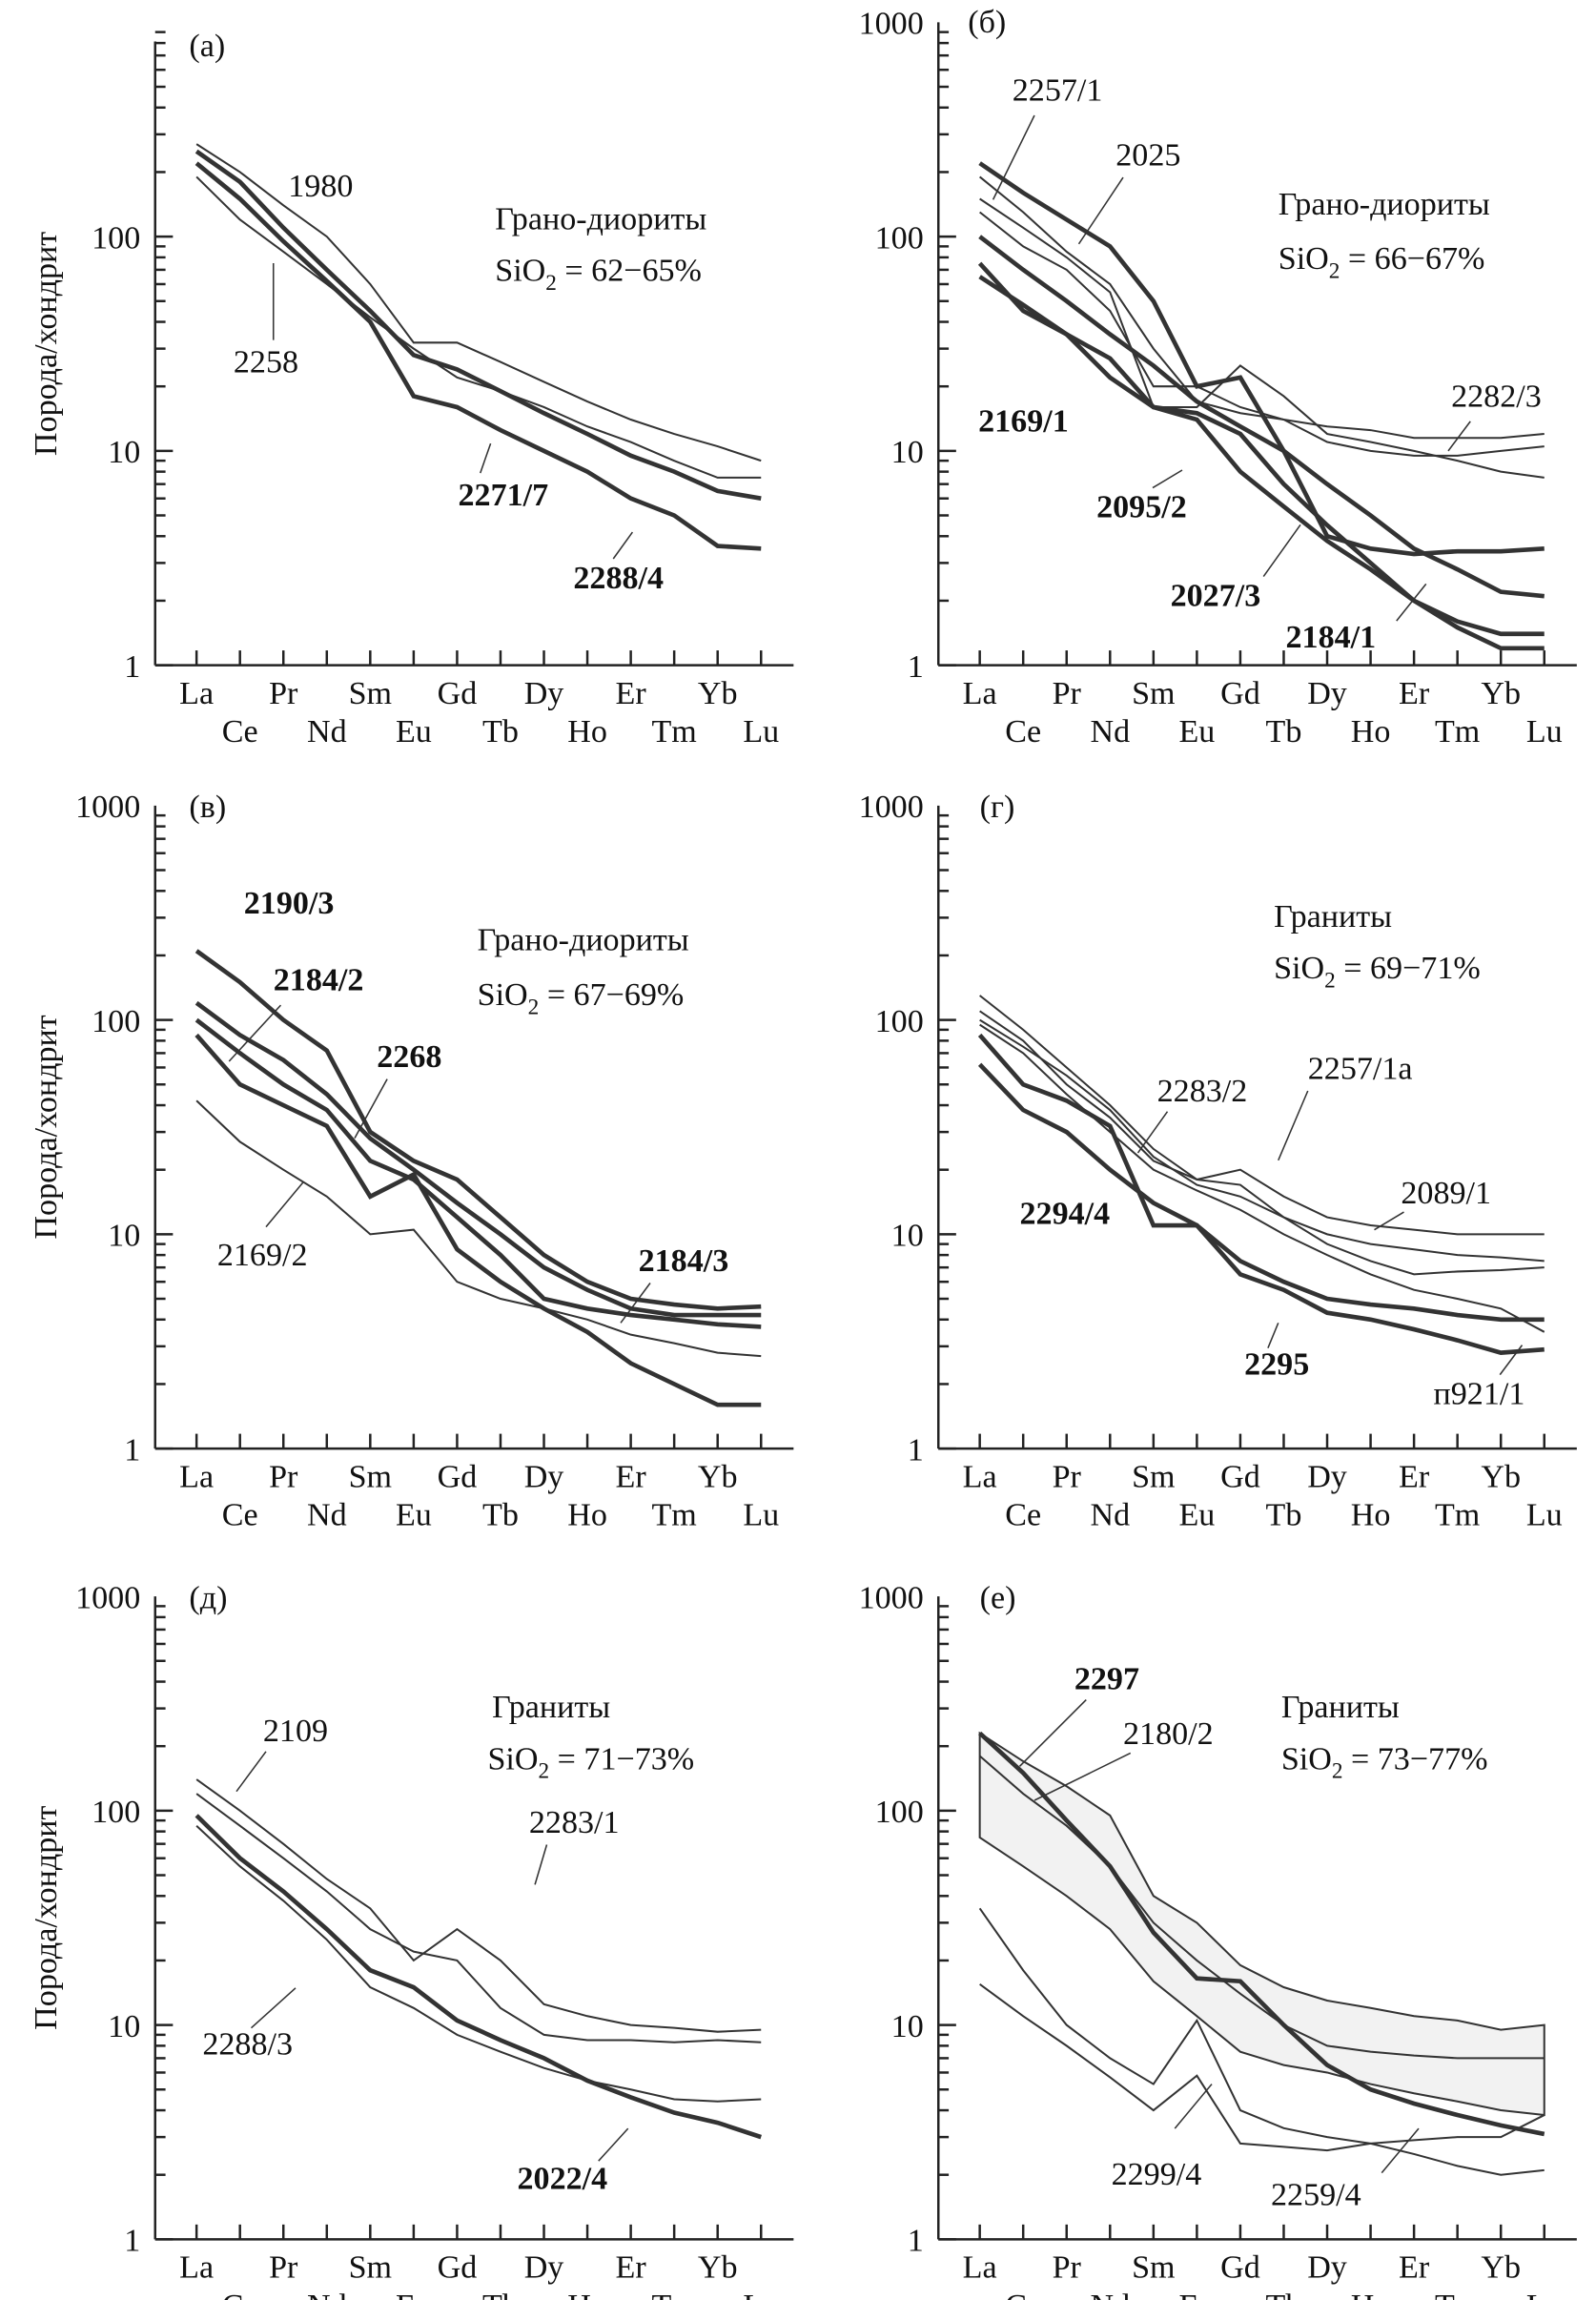  I want to click on series-label-2184/2: 2184/2, so click(319, 981).